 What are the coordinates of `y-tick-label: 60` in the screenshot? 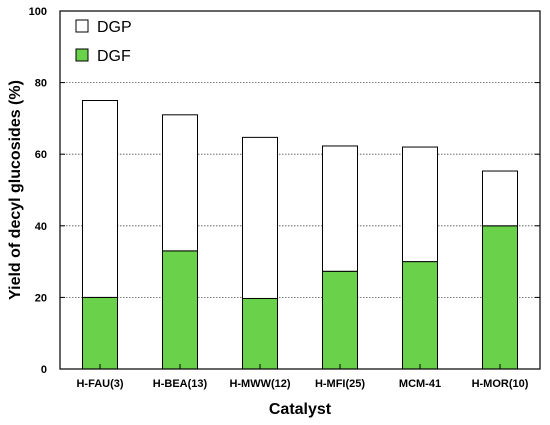 It's located at (41, 155).